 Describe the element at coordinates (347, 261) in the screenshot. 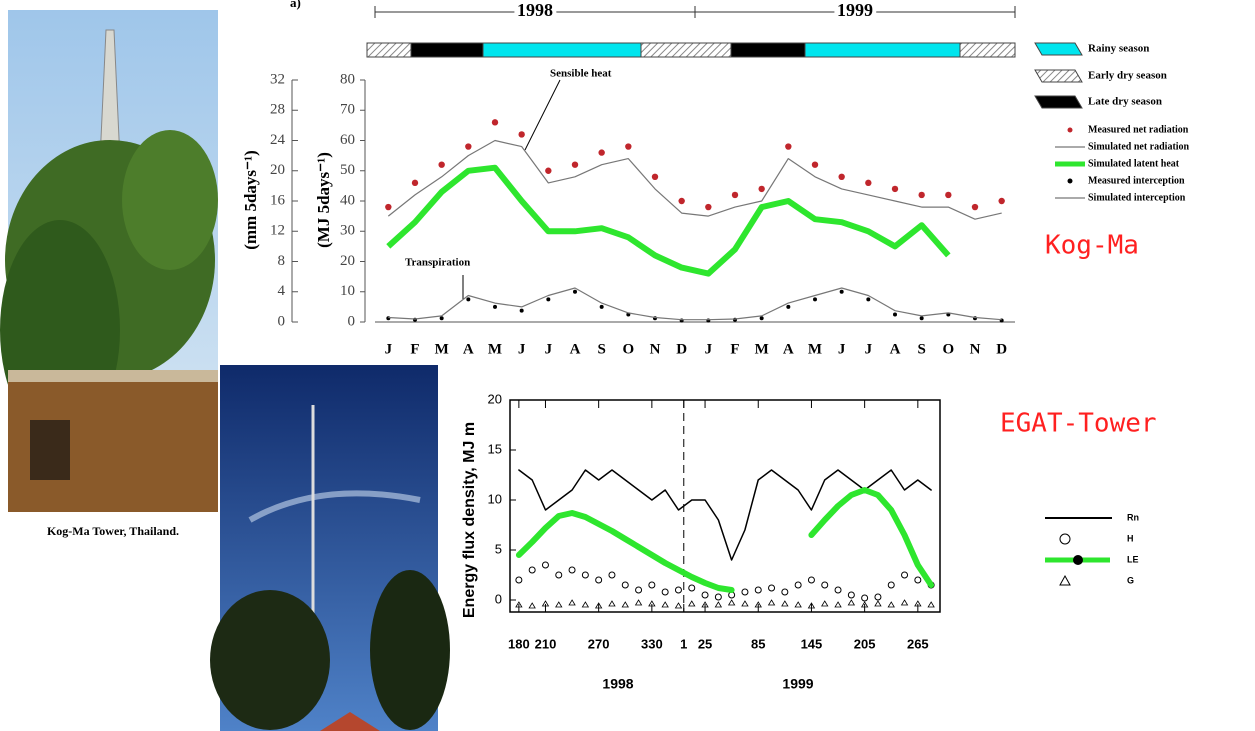

I see `y-tick-label: 20` at that location.